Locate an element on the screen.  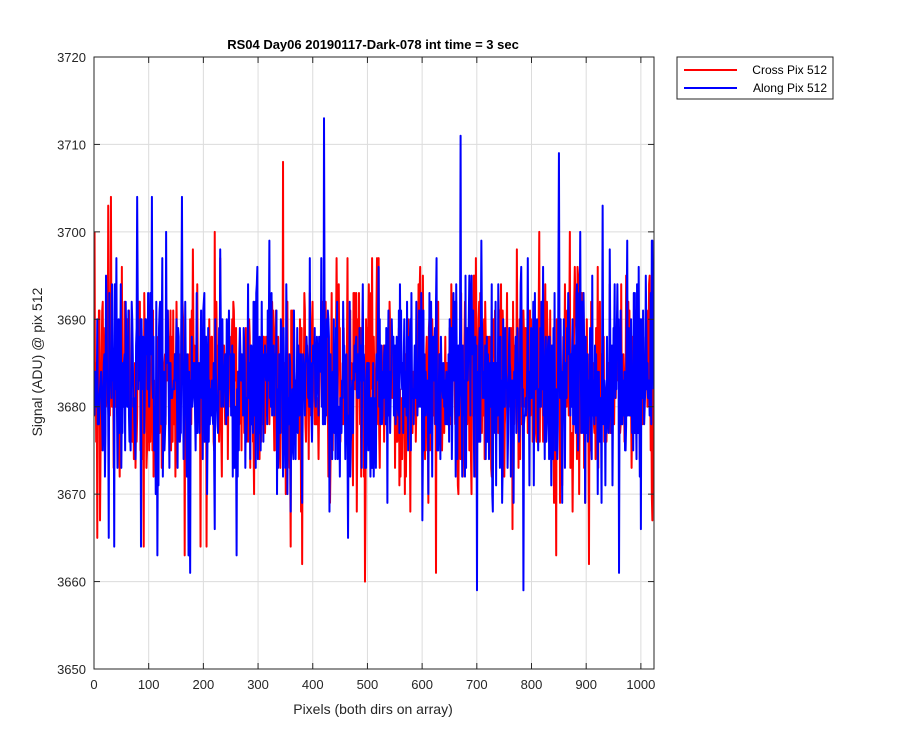
x-tick-label: 300 is located at coordinates (258, 684).